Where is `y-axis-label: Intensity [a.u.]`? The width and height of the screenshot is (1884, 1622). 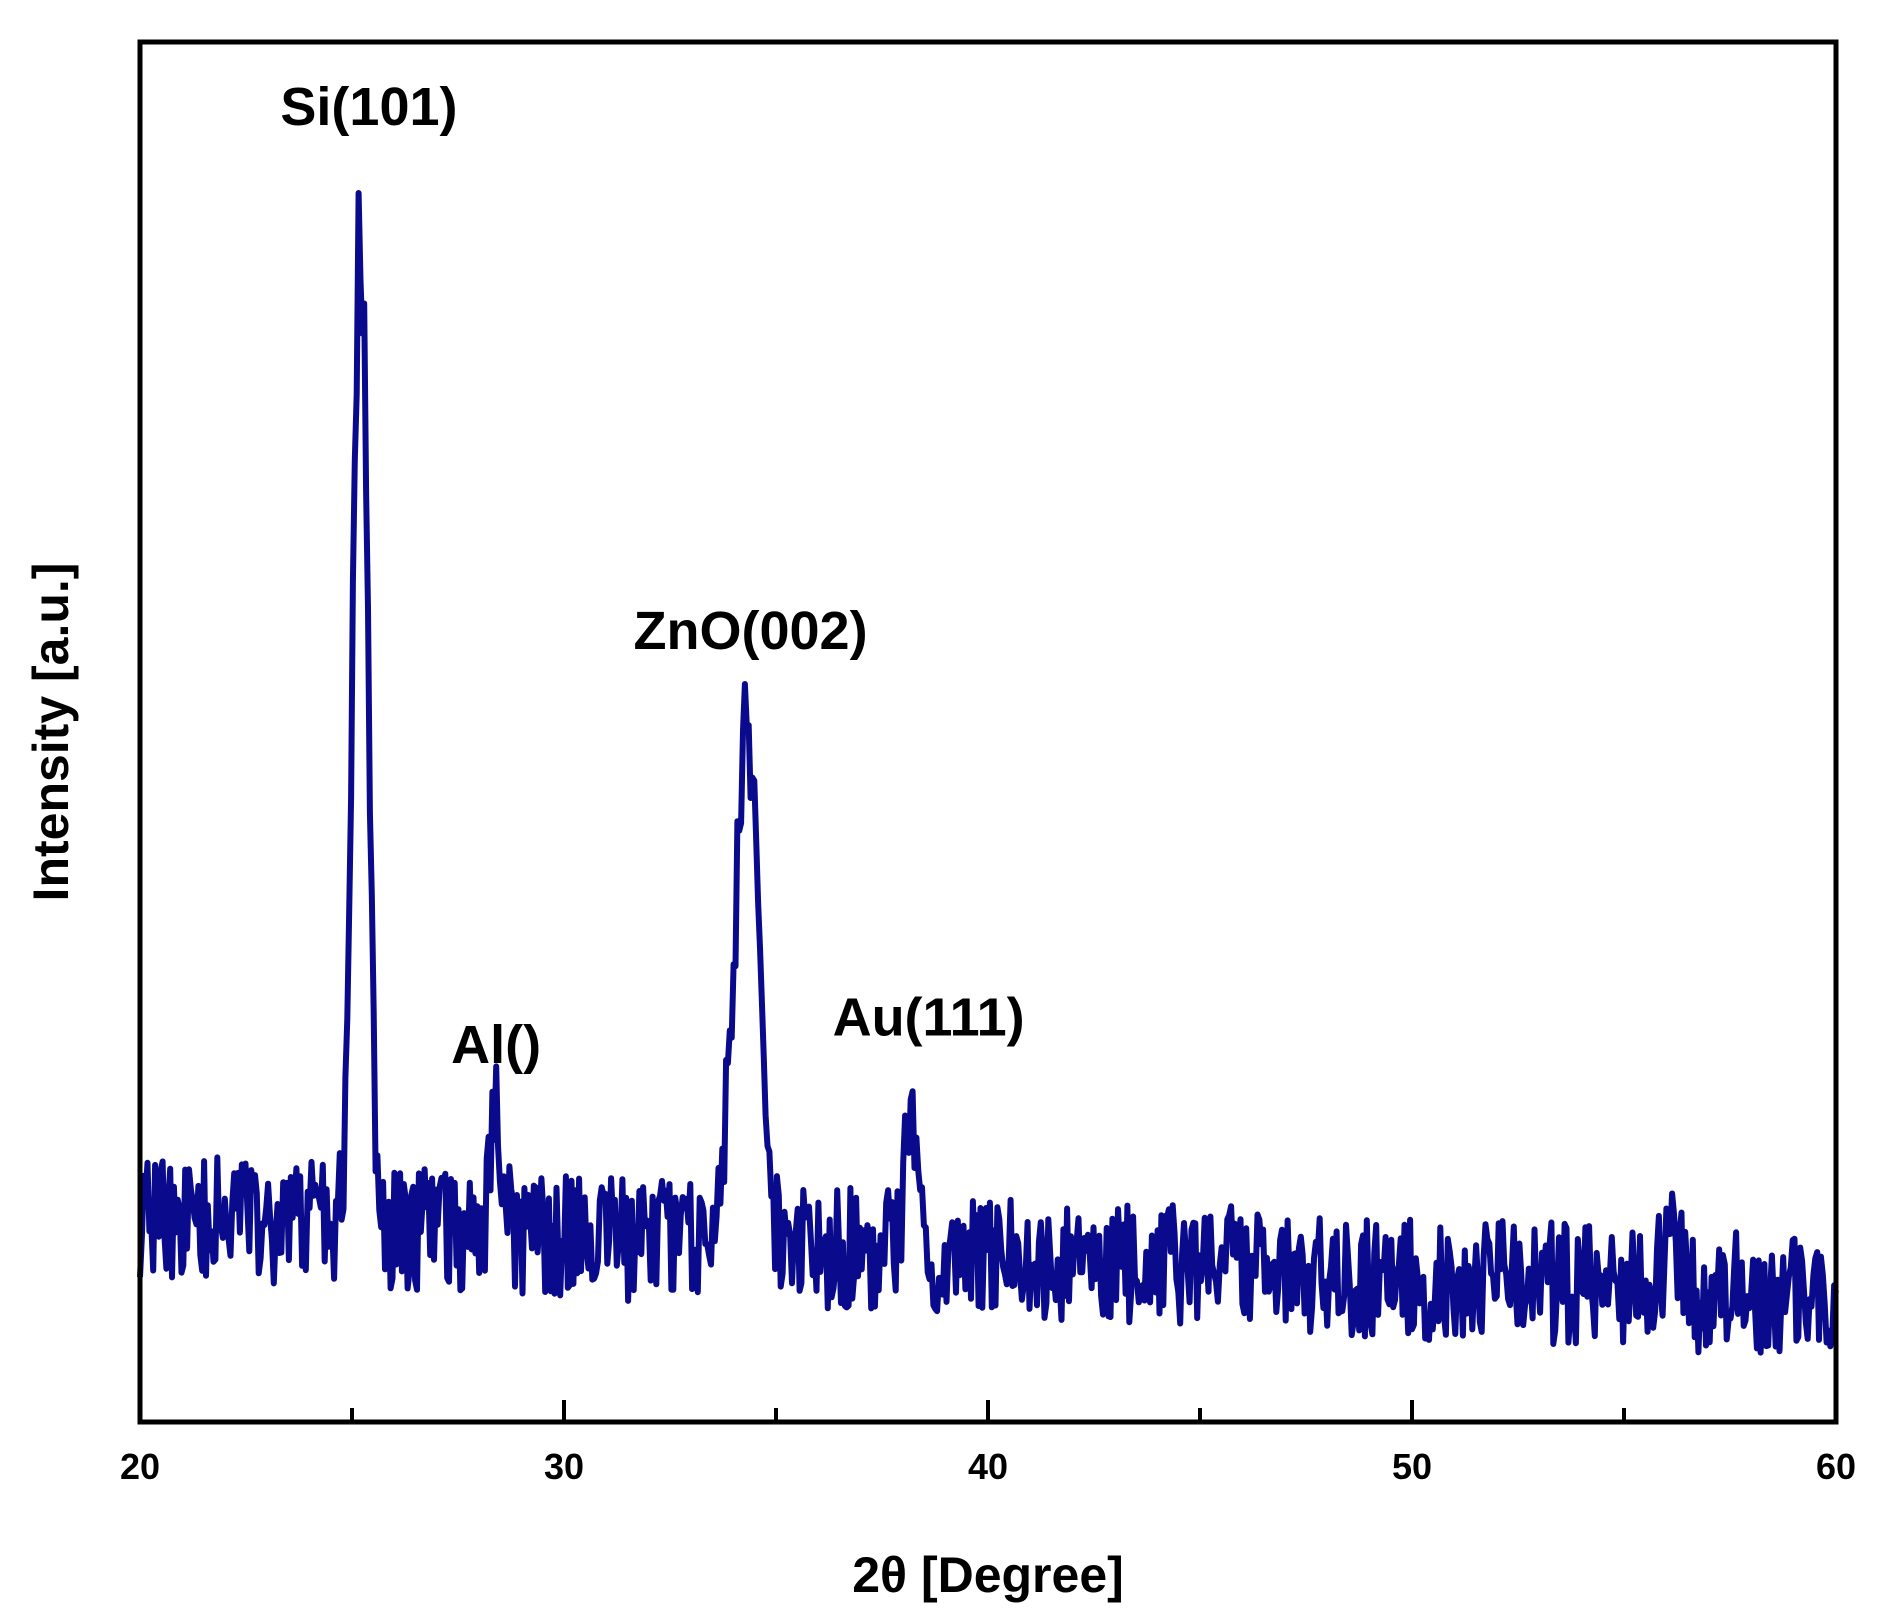 y-axis-label: Intensity [a.u.] is located at coordinates (51, 732).